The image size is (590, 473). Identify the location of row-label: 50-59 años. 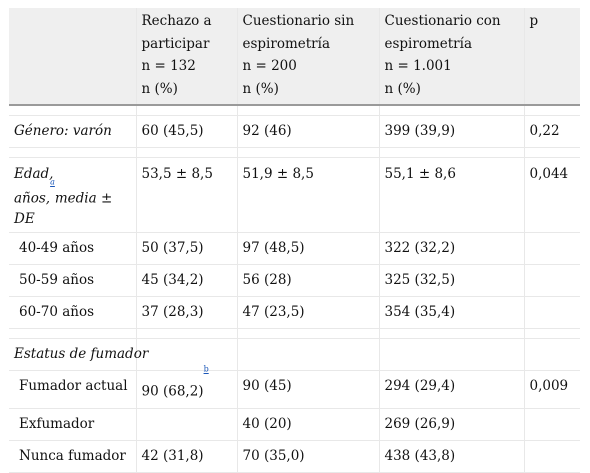
(72, 280).